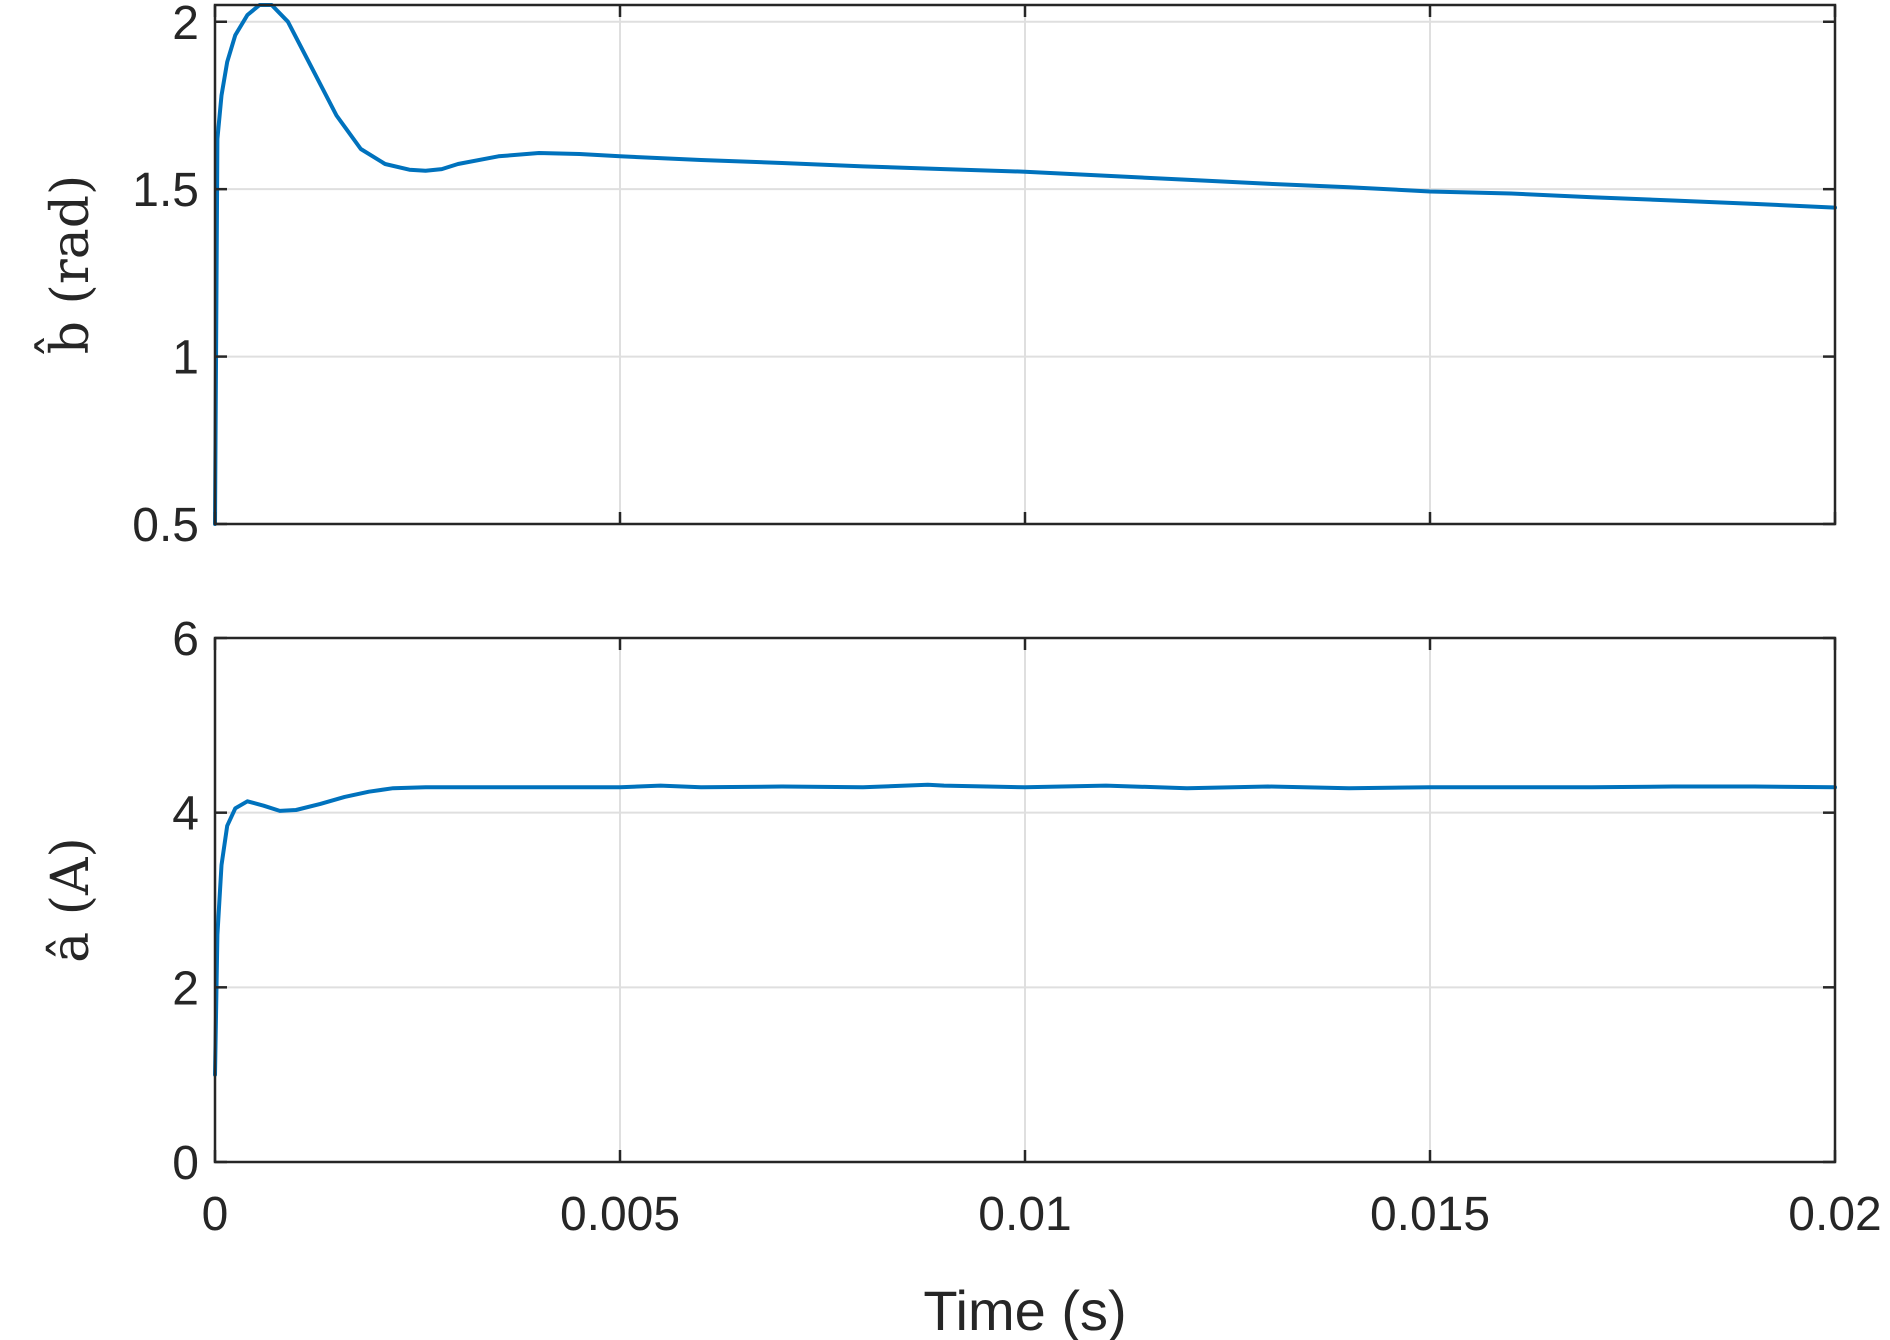  I want to click on x-tick-label: 0.005, so click(620, 1214).